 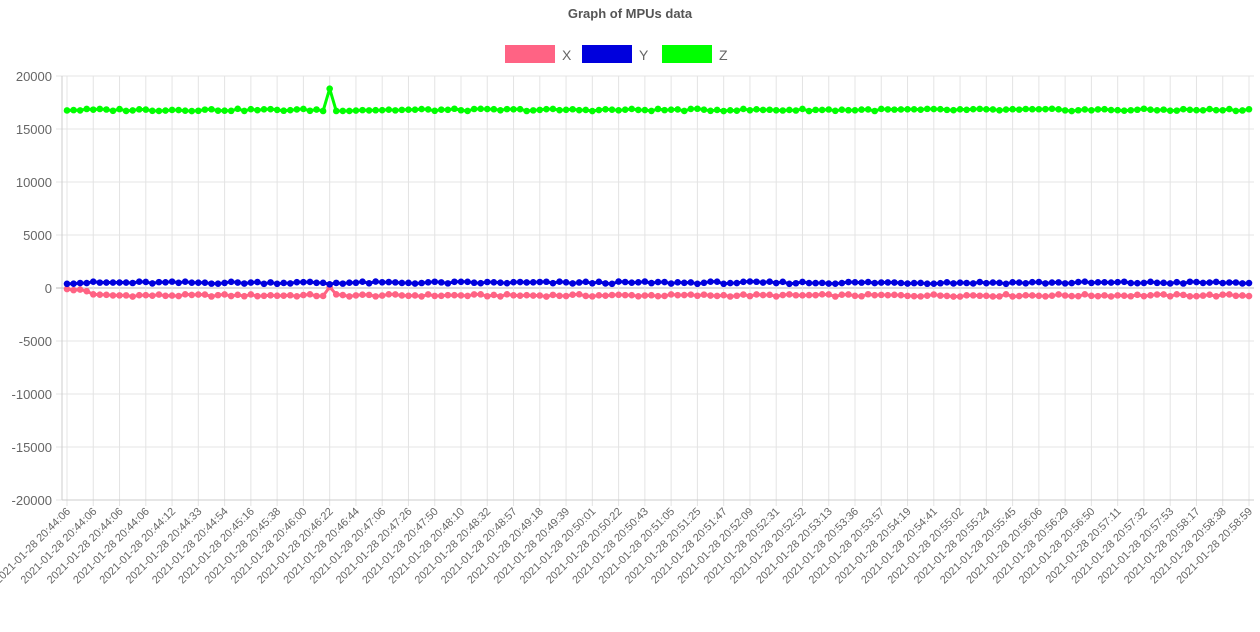 I want to click on legend-label-z: Z, so click(x=723, y=55).